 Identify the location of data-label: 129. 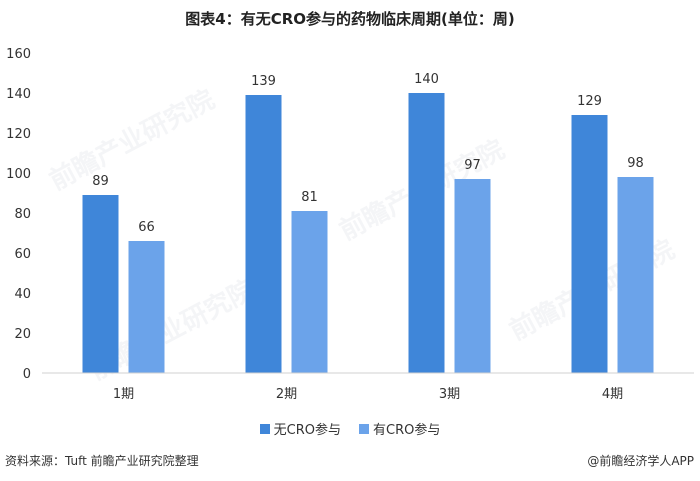
(589, 101).